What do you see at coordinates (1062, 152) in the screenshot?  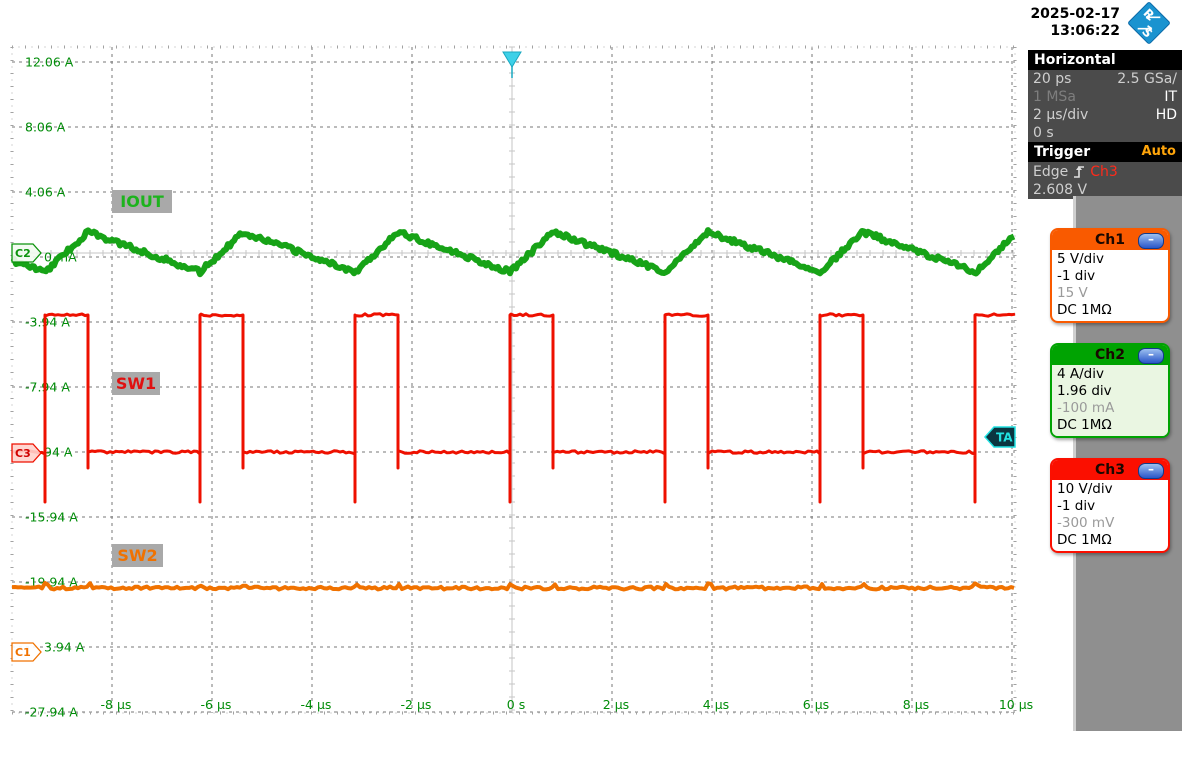 I see `trigger-title: Trigger` at bounding box center [1062, 152].